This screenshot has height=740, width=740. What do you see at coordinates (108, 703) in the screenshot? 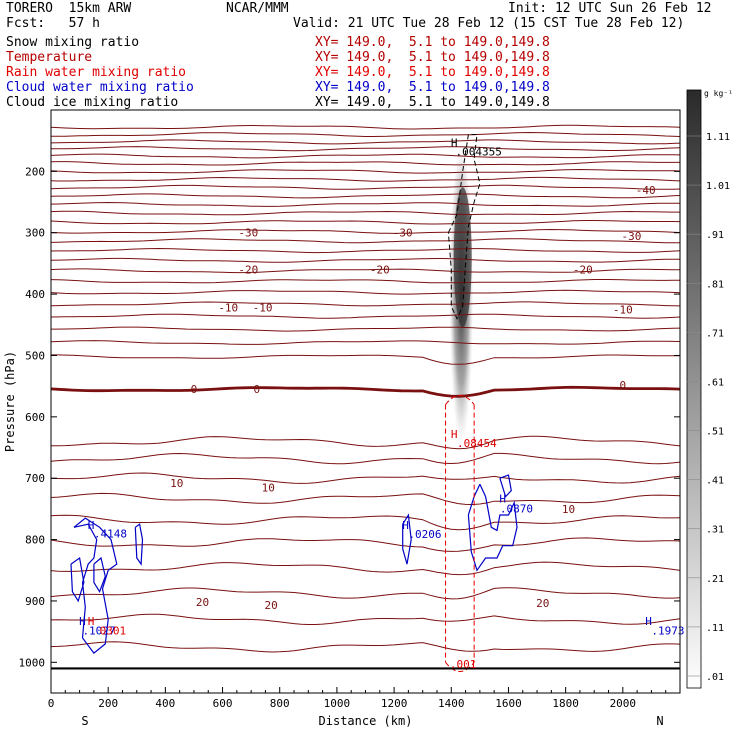
I see `x-tick-label: 200` at bounding box center [108, 703].